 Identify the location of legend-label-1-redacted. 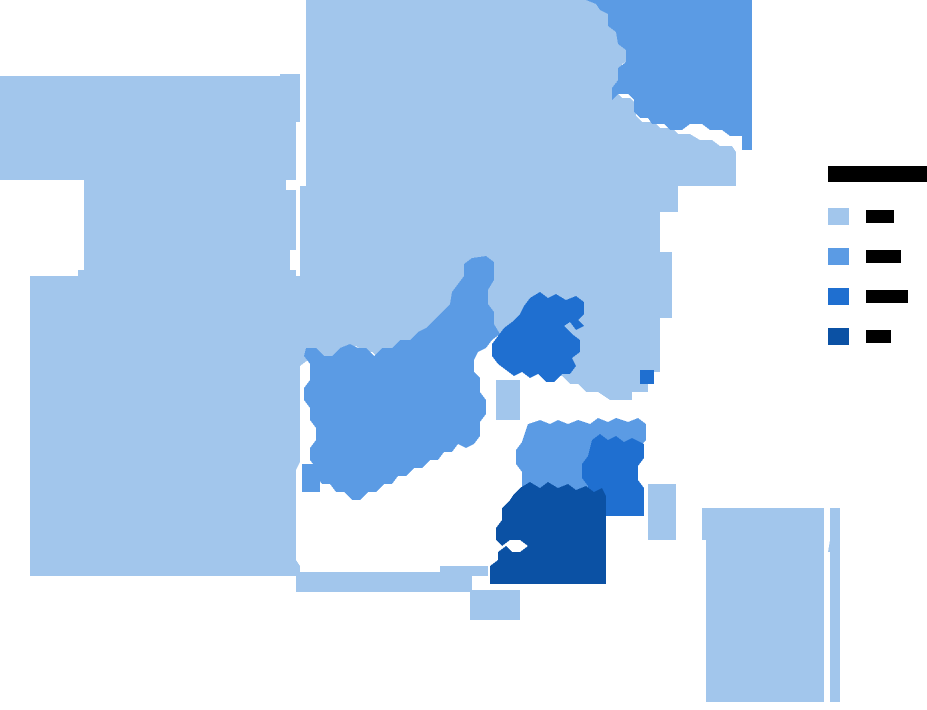
(880, 216).